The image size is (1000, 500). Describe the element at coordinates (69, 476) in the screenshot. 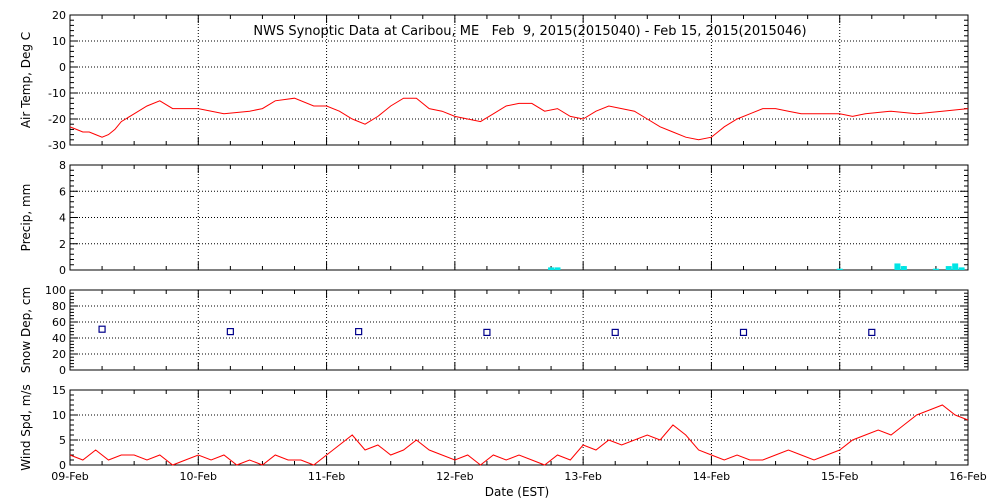

I see `x-tick-label: 09-Feb` at that location.